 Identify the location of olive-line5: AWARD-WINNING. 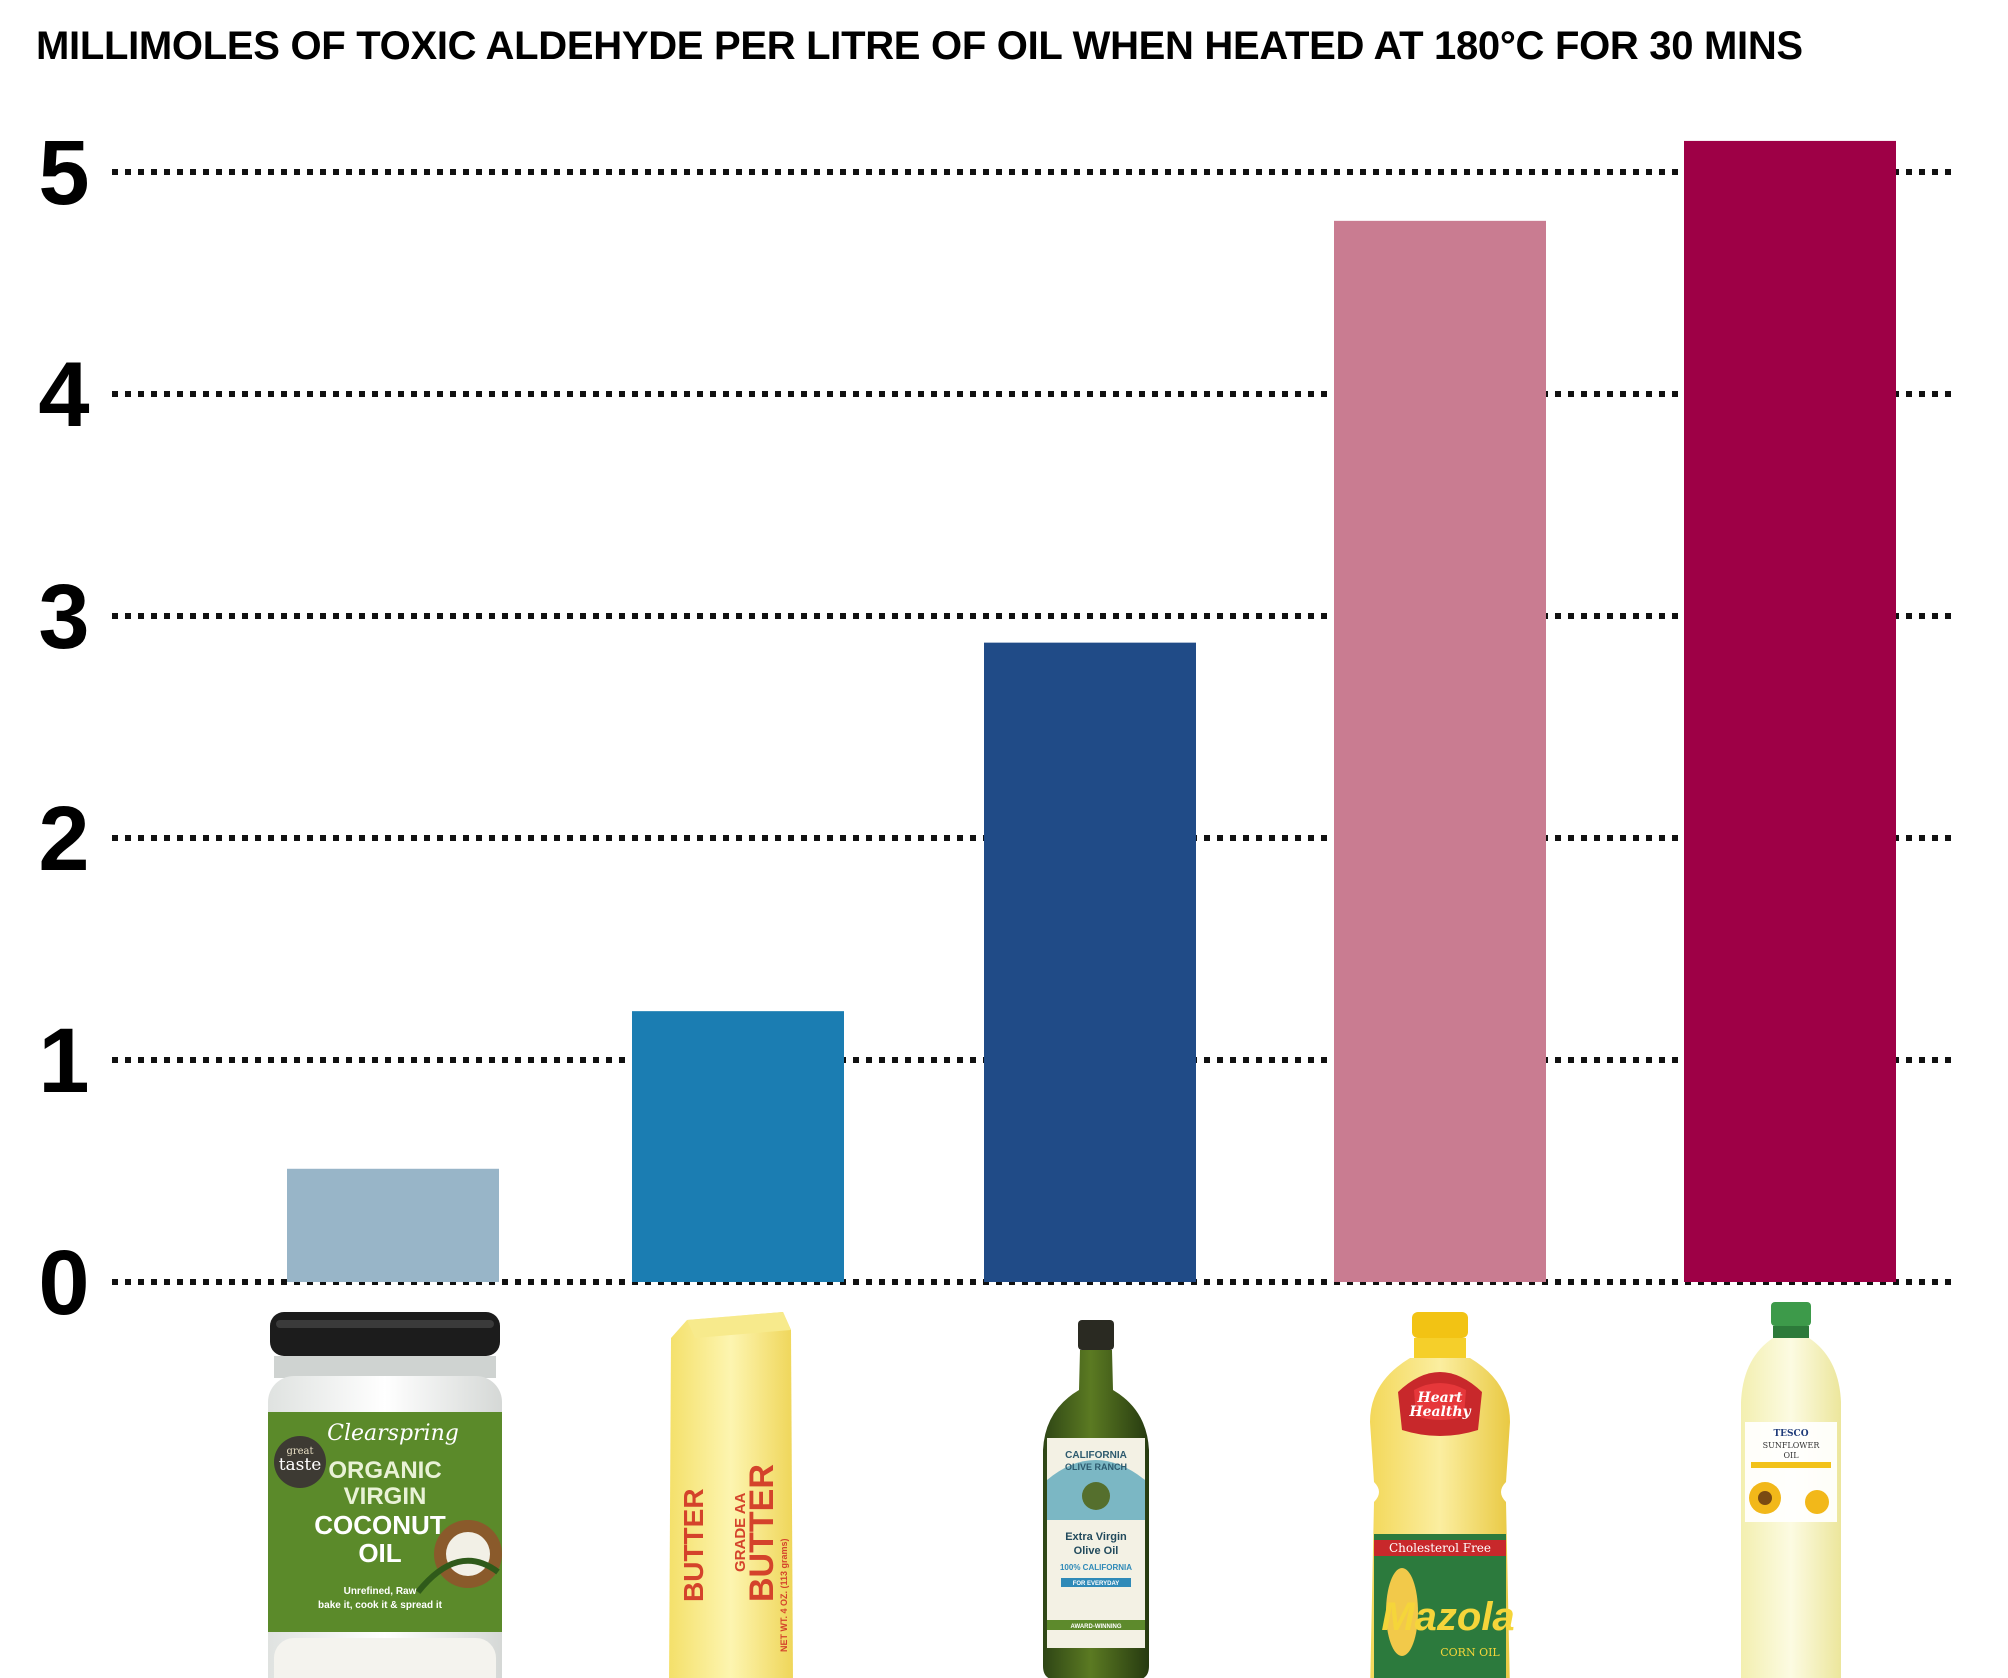
(1096, 1627).